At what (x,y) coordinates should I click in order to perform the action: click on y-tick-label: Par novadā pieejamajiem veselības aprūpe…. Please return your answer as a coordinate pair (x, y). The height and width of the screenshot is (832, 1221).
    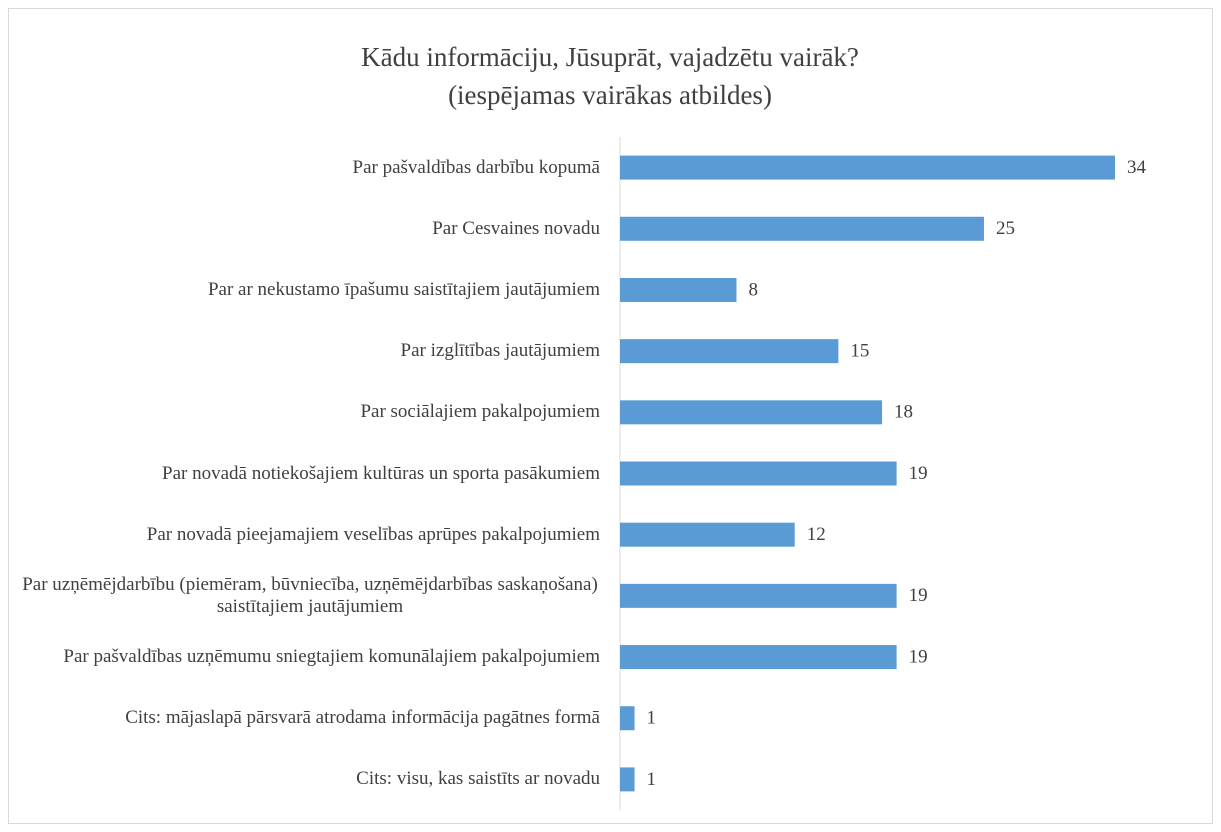
    Looking at the image, I should click on (305, 535).